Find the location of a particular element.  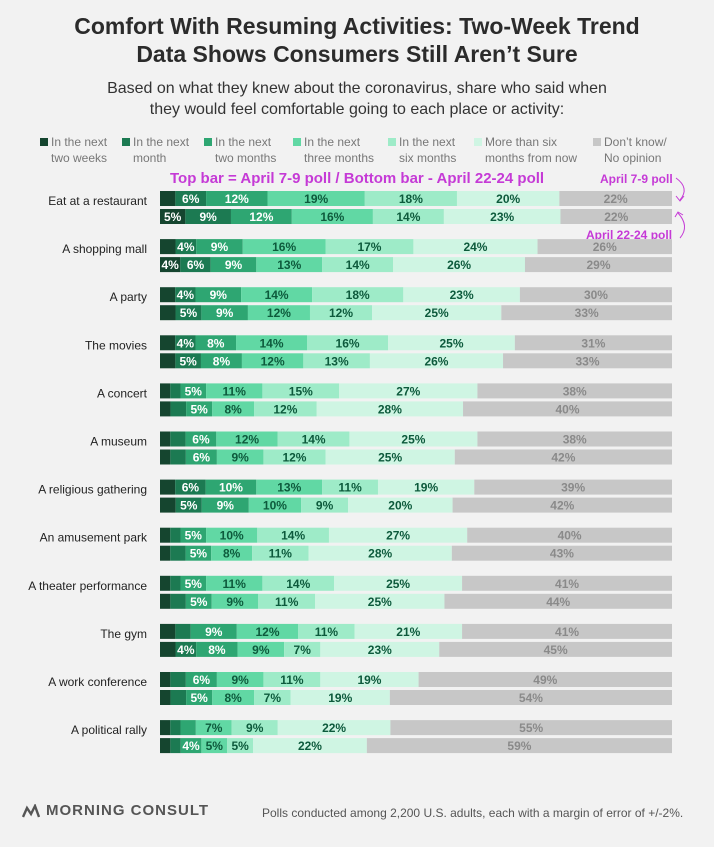

data-label: 40% is located at coordinates (567, 409).